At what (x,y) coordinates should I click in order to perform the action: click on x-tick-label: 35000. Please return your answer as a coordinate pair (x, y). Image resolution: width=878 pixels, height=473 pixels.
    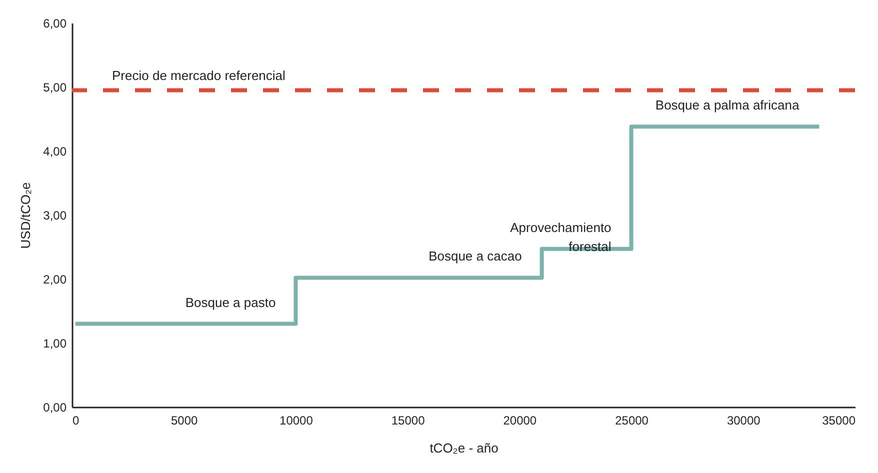
    Looking at the image, I should click on (839, 421).